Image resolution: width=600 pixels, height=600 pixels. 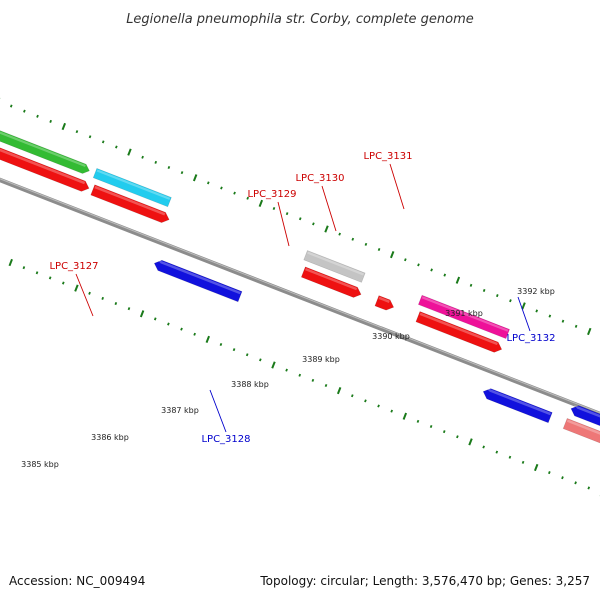 What do you see at coordinates (321, 359) in the screenshot?
I see `scale-label: 3389 kbp` at bounding box center [321, 359].